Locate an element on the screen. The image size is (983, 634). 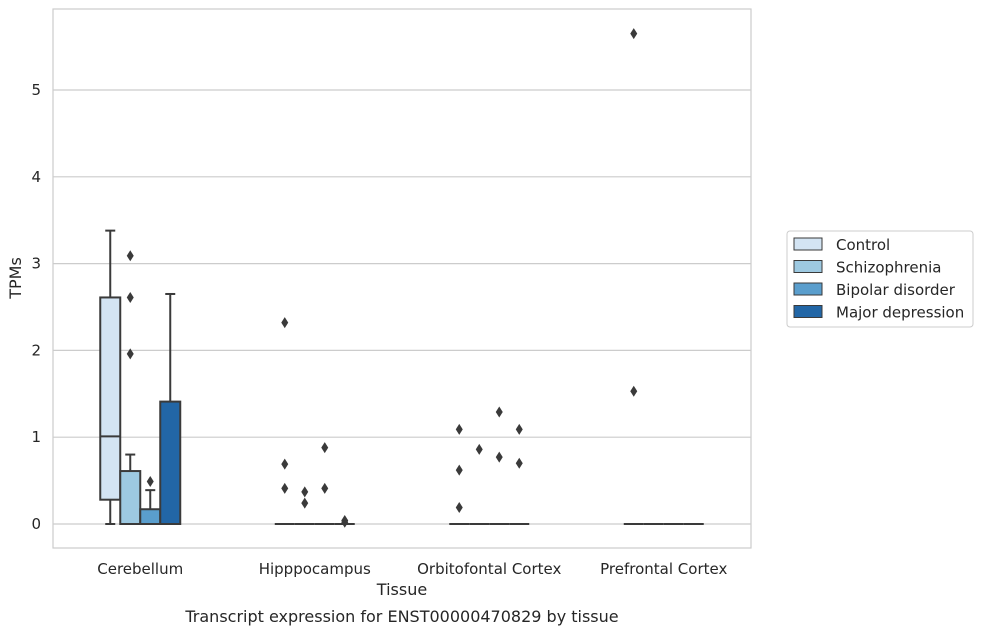
y-axis-label: TPMs is located at coordinates (15, 278).